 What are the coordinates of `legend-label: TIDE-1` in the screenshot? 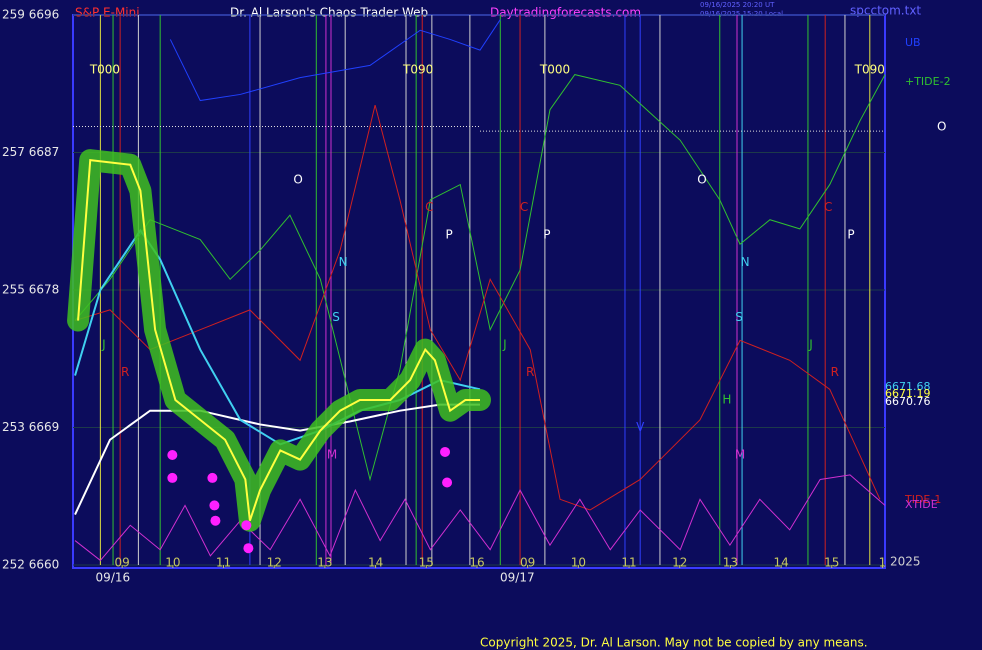 It's located at (922, 499).